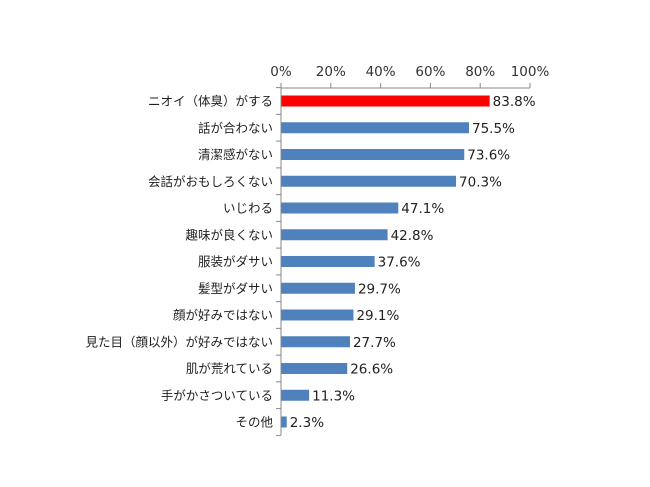  What do you see at coordinates (480, 182) in the screenshot?
I see `value-label: 70.3%` at bounding box center [480, 182].